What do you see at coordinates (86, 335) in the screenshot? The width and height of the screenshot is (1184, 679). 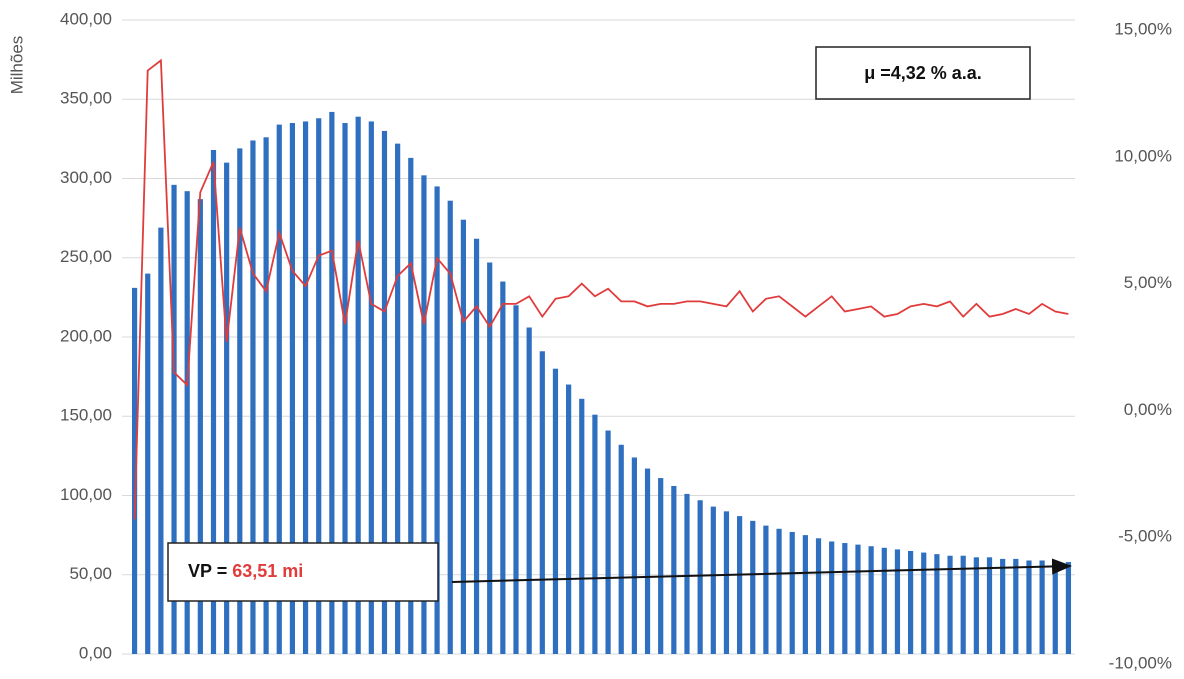 I see `y-tick-label: 200,00` at bounding box center [86, 335].